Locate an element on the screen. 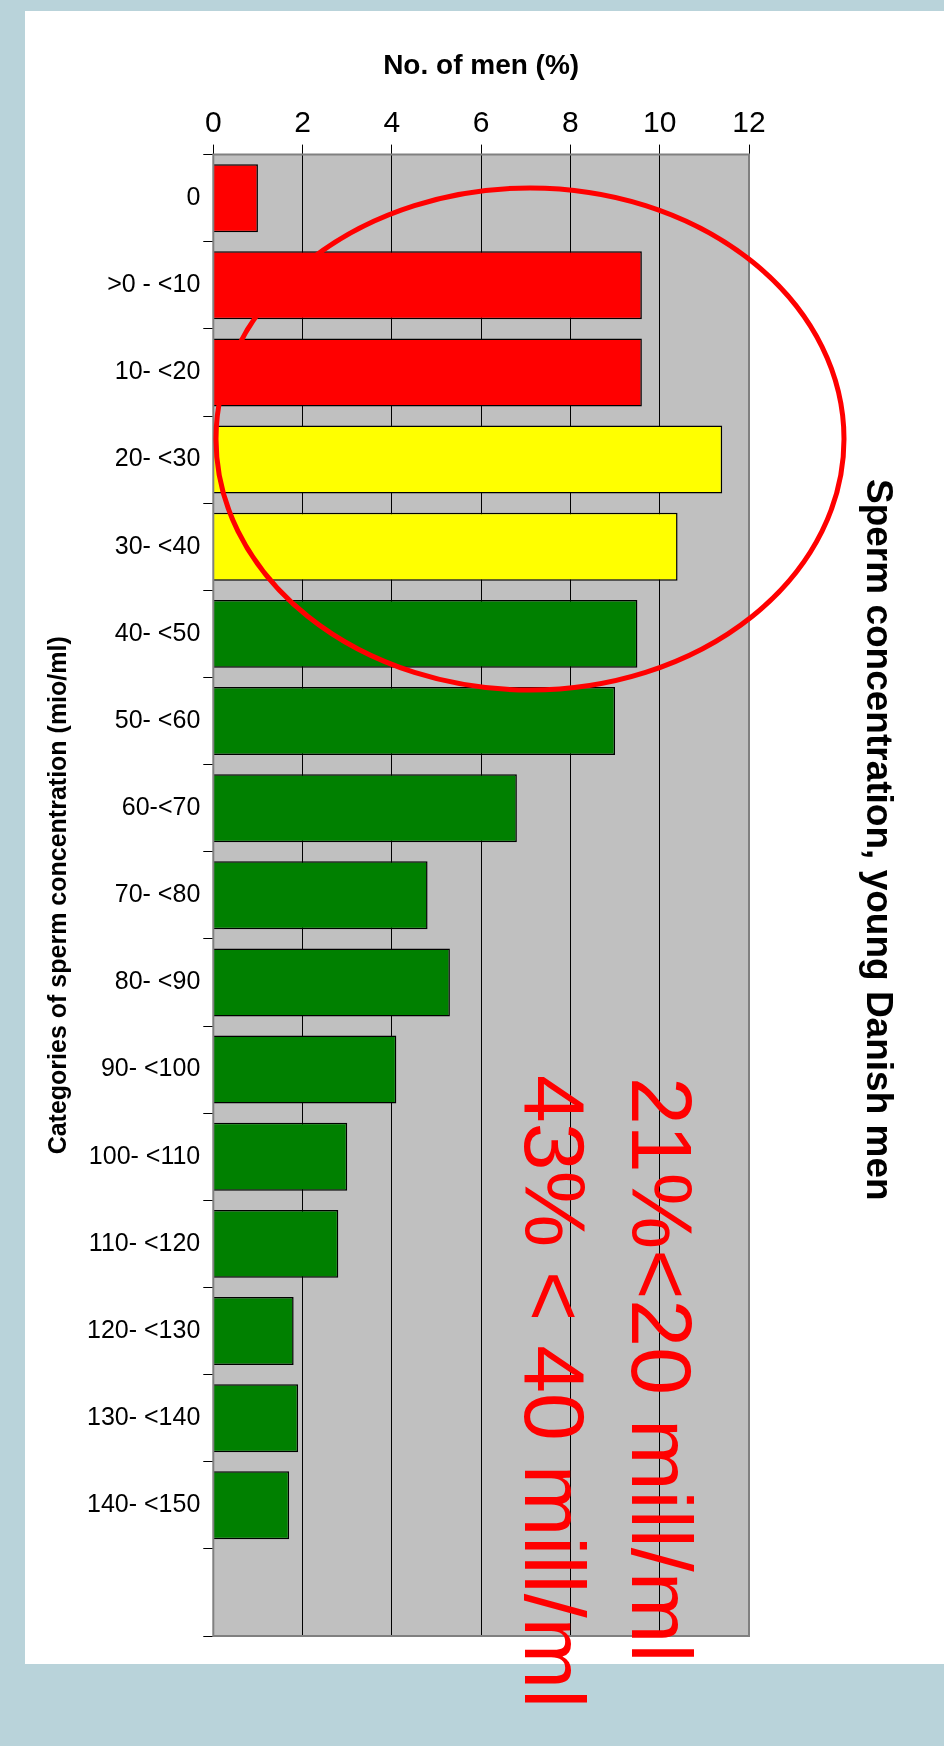 The height and width of the screenshot is (1746, 944). y-tick-label: 50- <60 is located at coordinates (157, 718).